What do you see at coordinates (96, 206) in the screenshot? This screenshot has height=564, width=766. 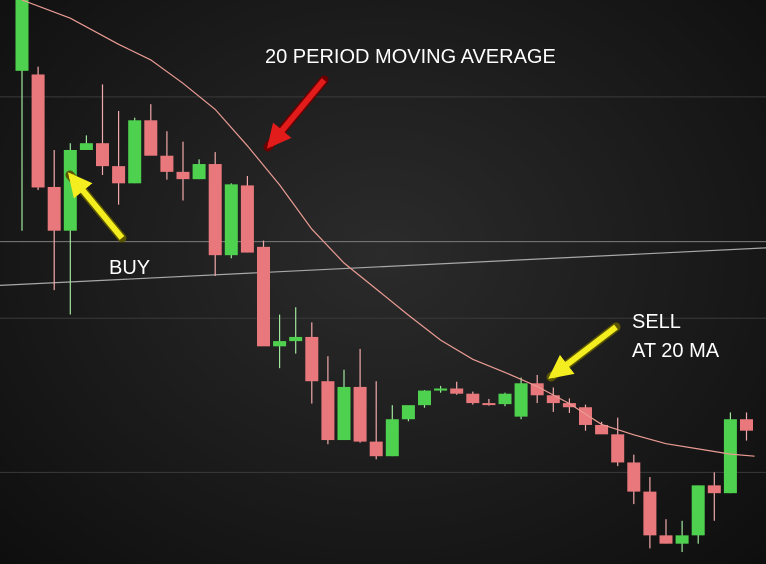 I see `buy-arrow` at bounding box center [96, 206].